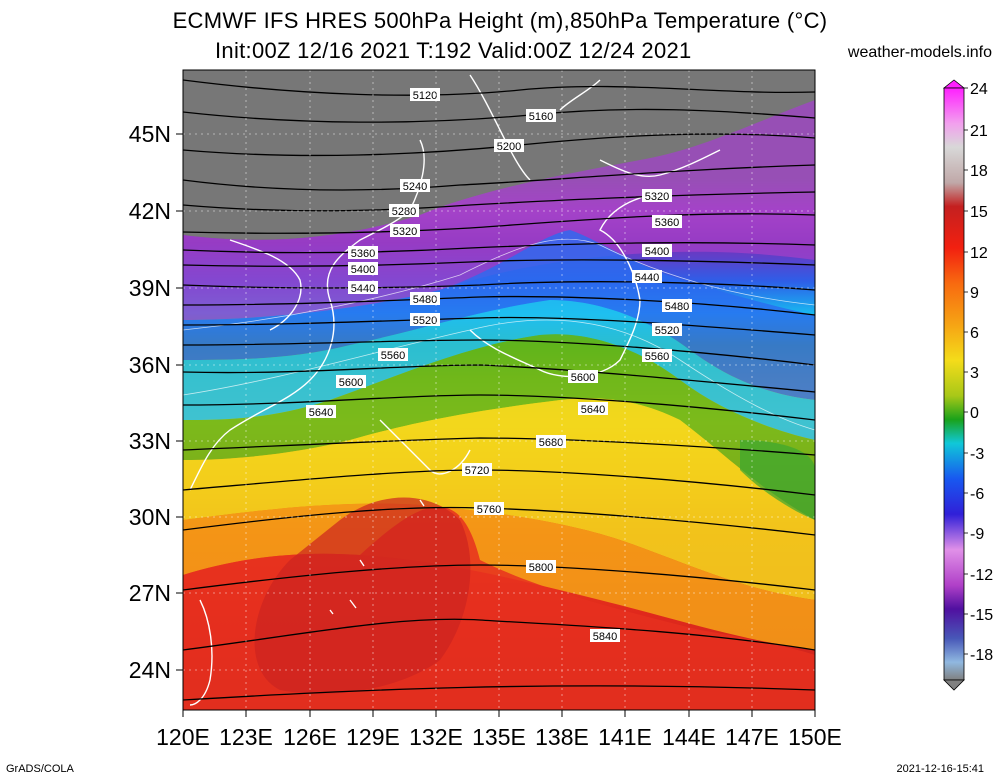  Describe the element at coordinates (977, 494) in the screenshot. I see `colorbar-tick: -6` at that location.